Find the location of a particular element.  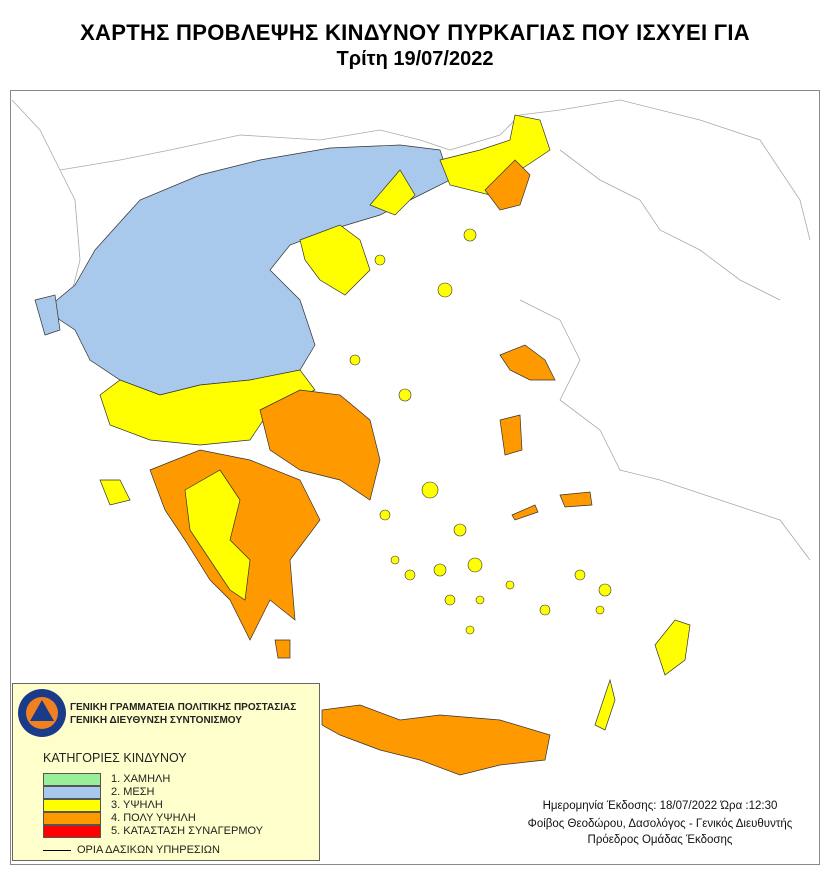

region-veryhigh-chios is located at coordinates (511, 435).